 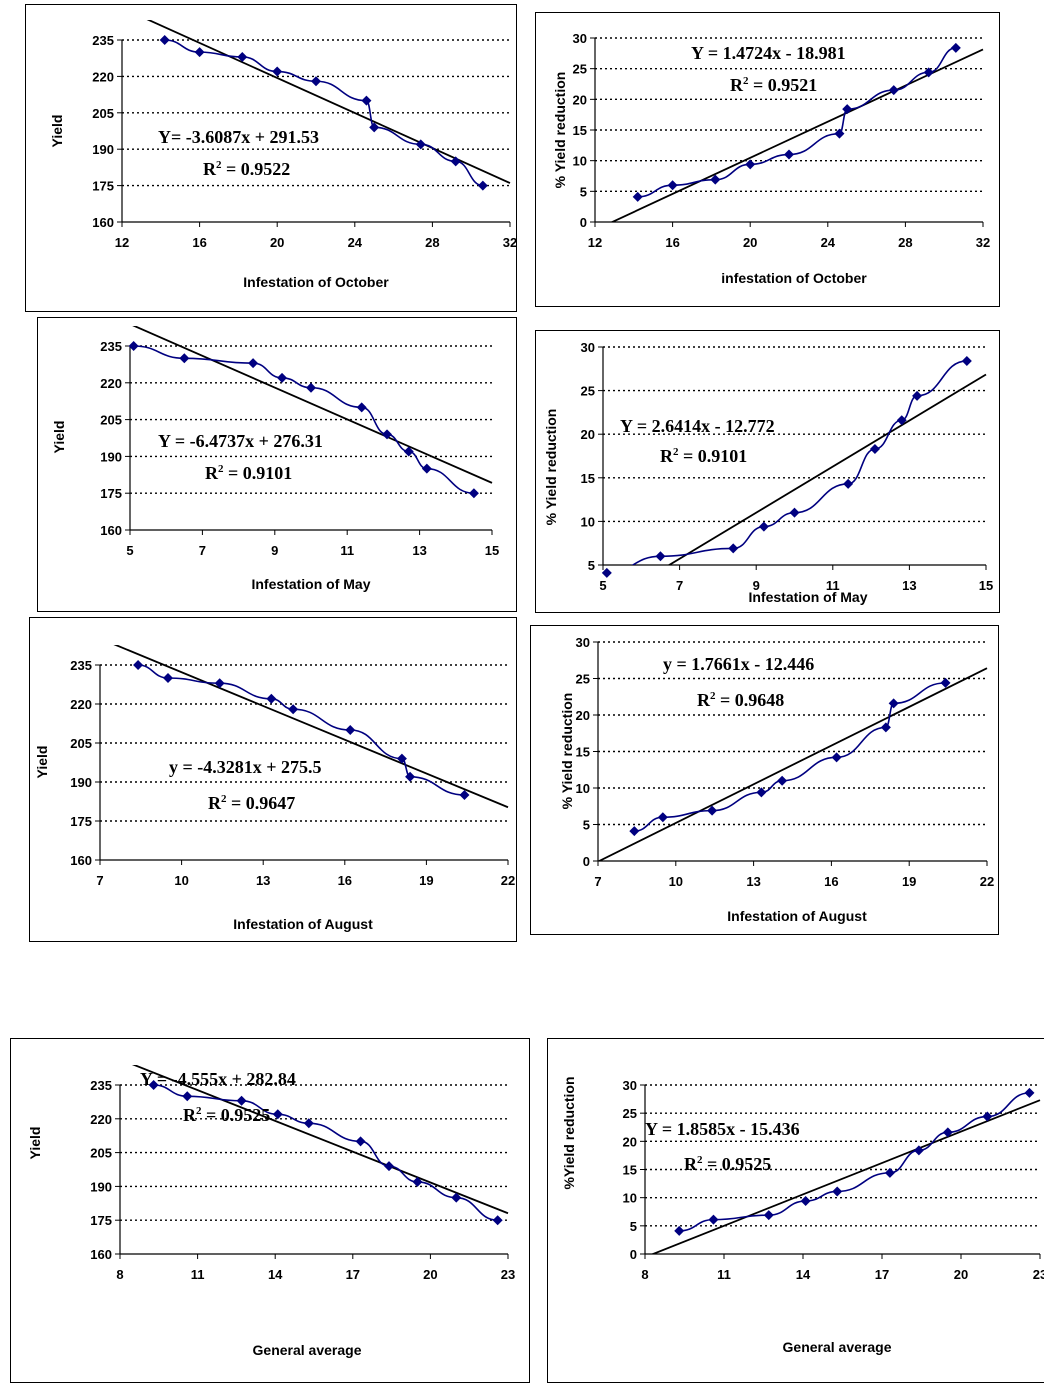 I want to click on xtick-label: 17, so click(x=353, y=1274).